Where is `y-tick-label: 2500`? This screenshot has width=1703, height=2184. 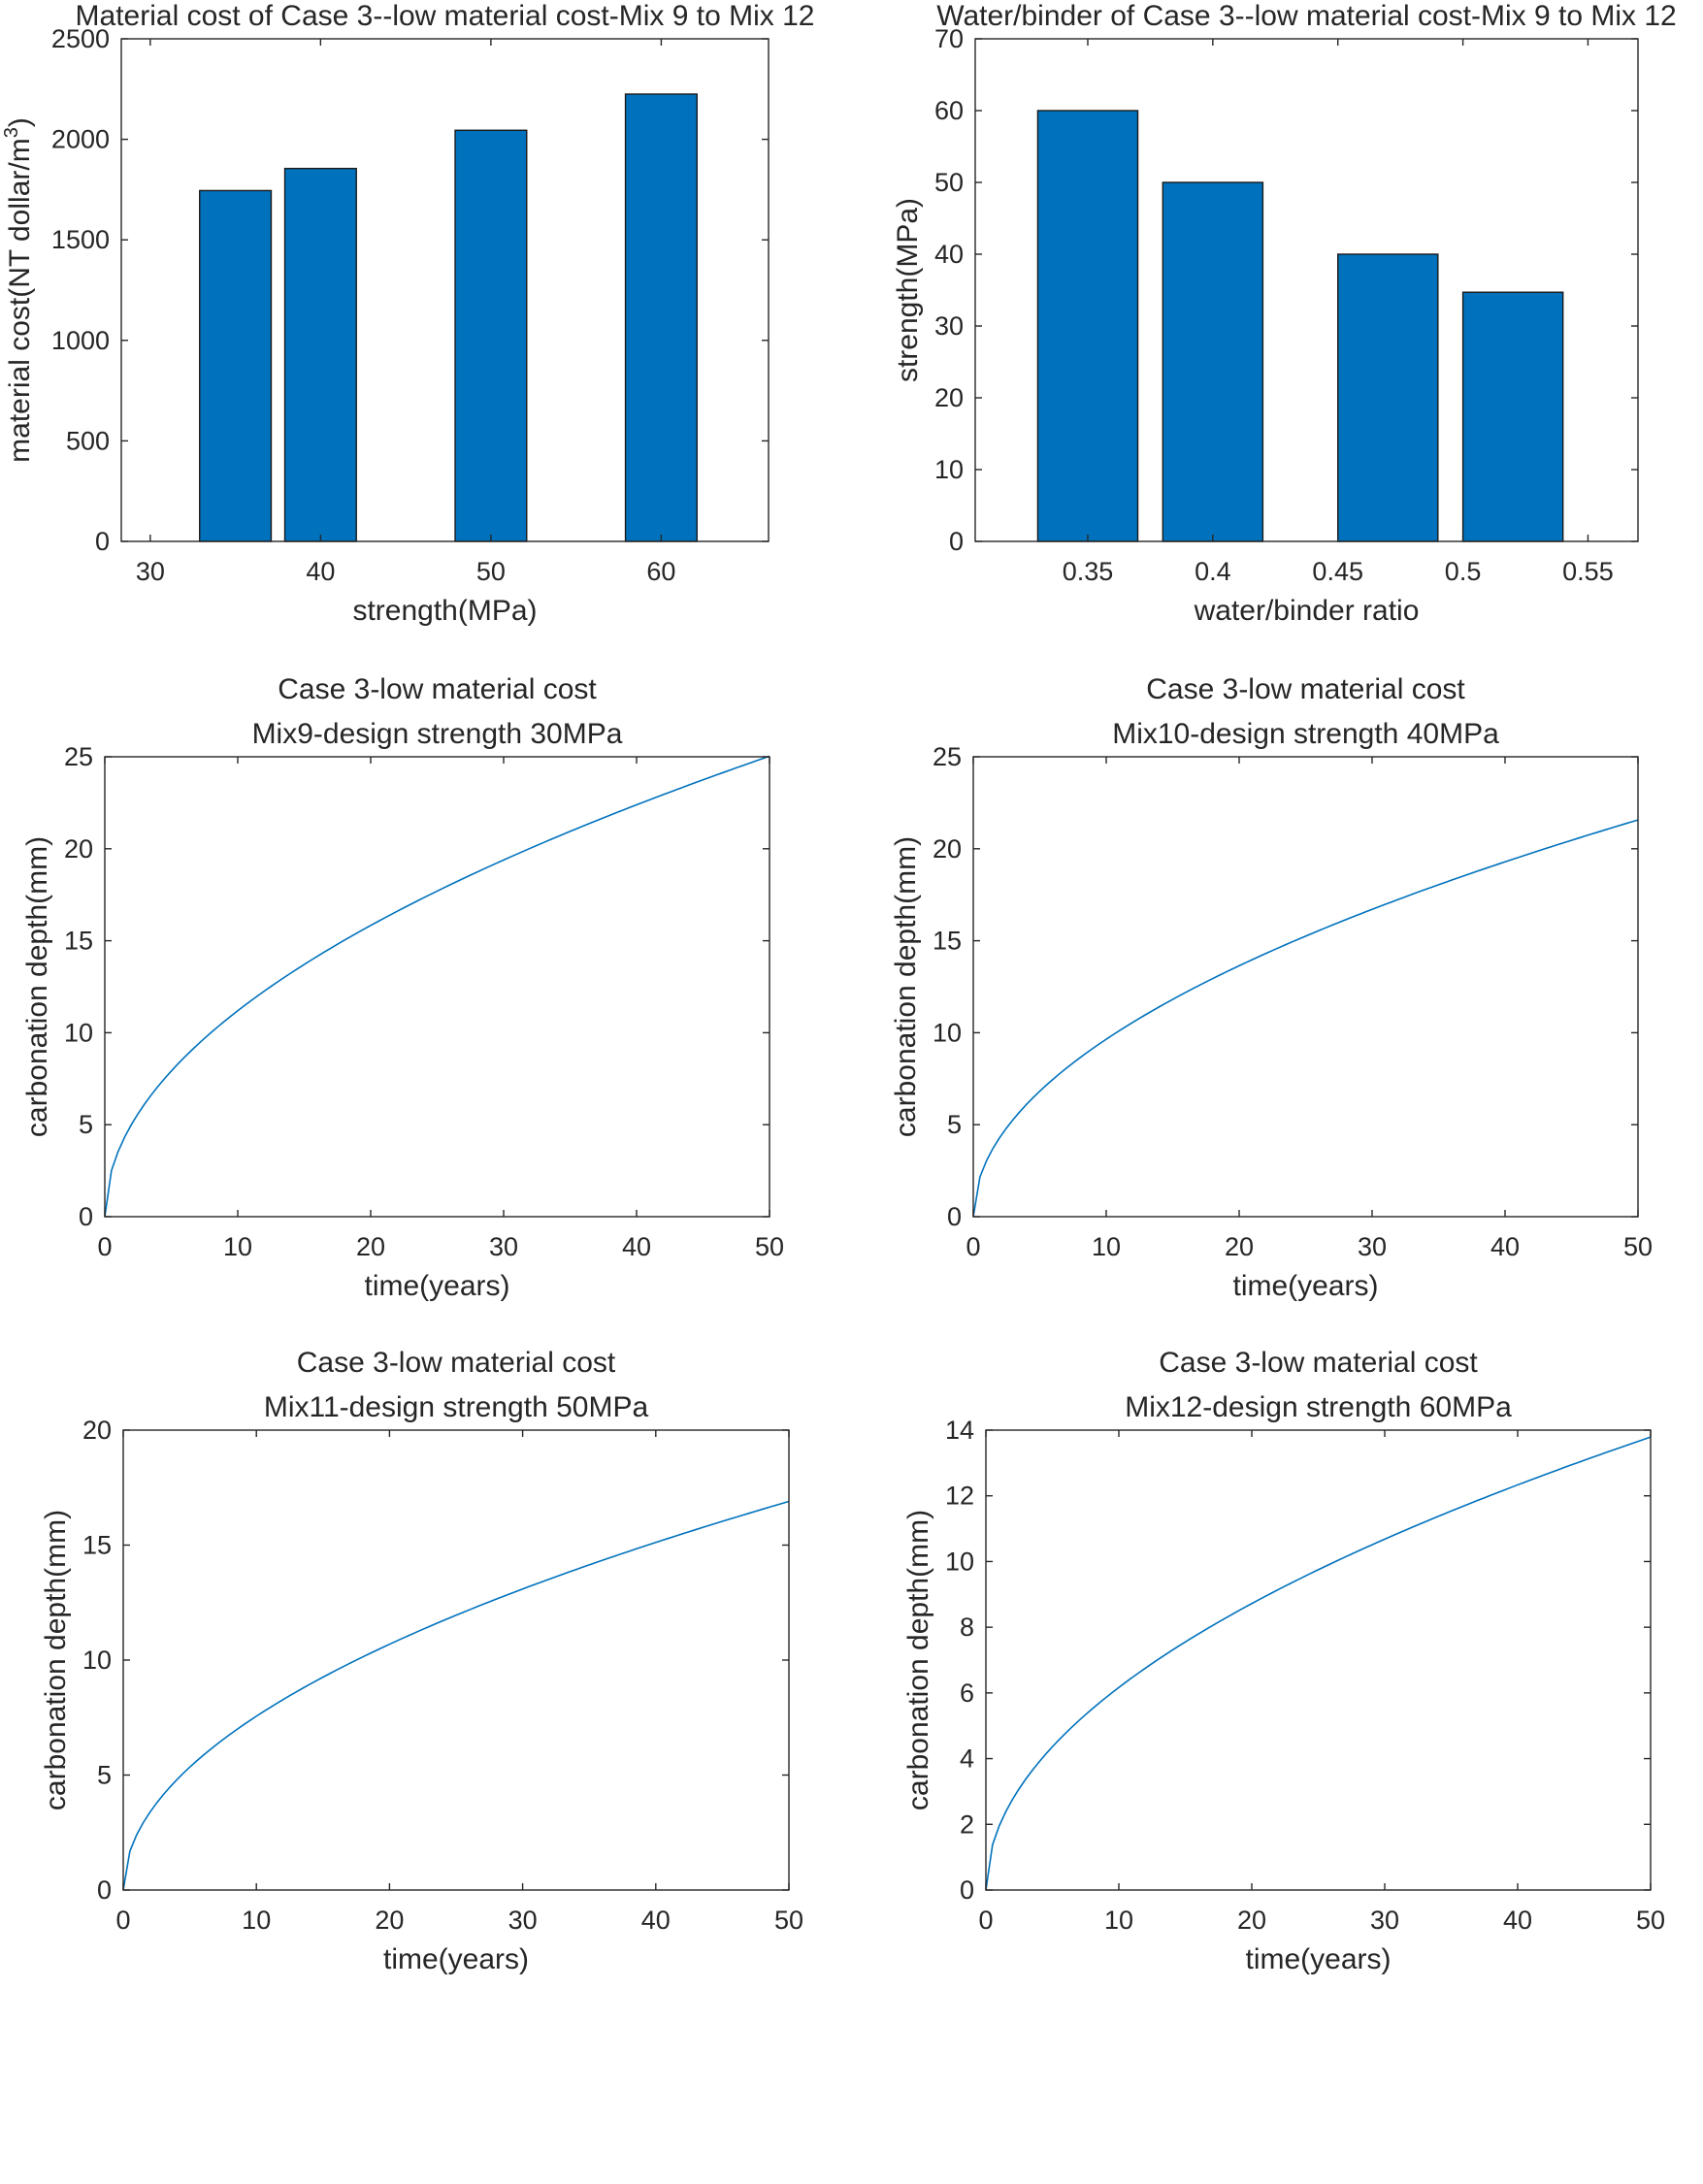
y-tick-label: 2500 is located at coordinates (80, 38).